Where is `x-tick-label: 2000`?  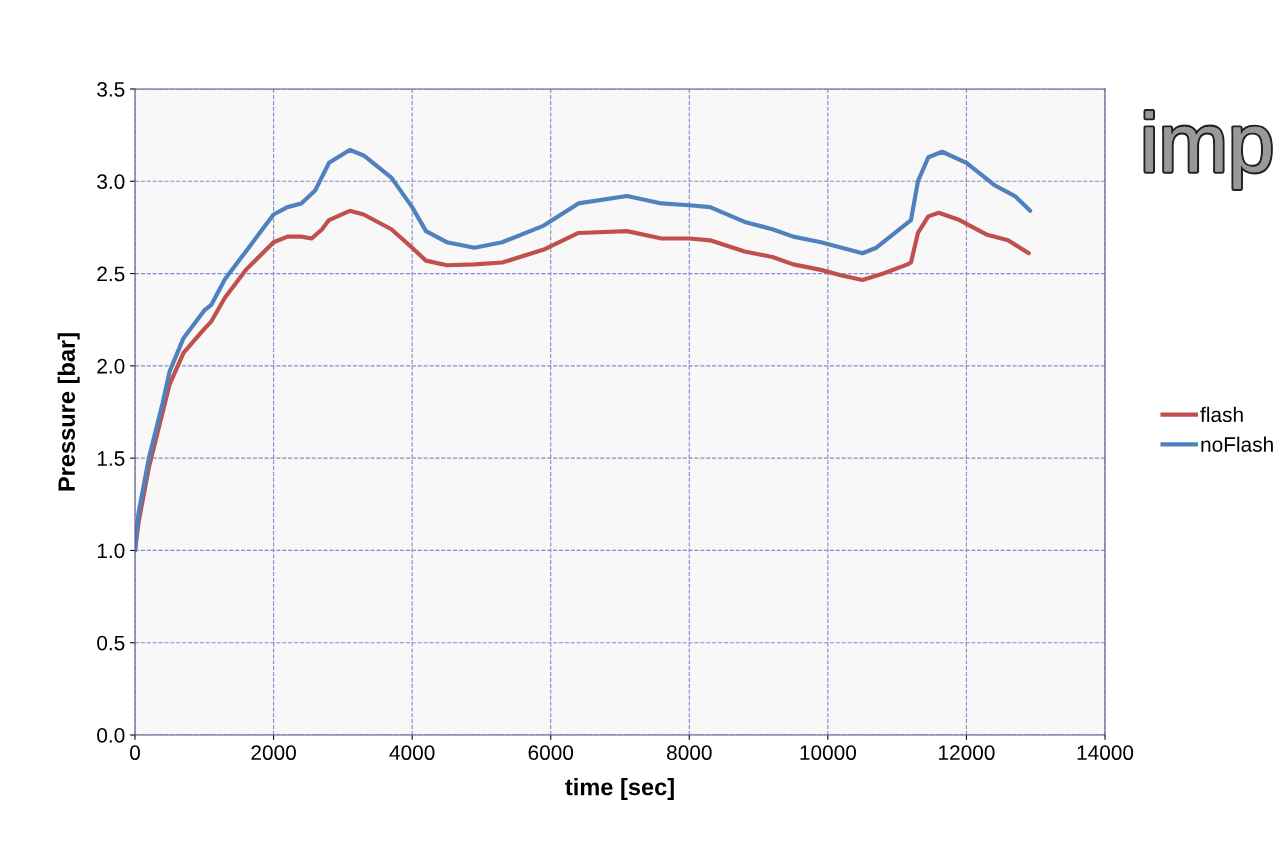
x-tick-label: 2000 is located at coordinates (273, 753).